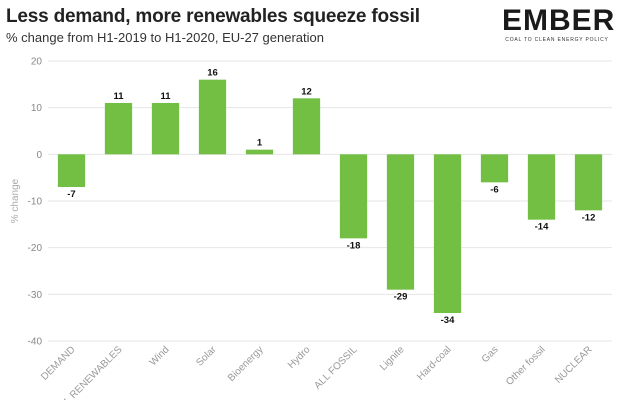 This screenshot has width=620, height=400. Describe the element at coordinates (39, 155) in the screenshot. I see `y-tick-label: 0` at that location.